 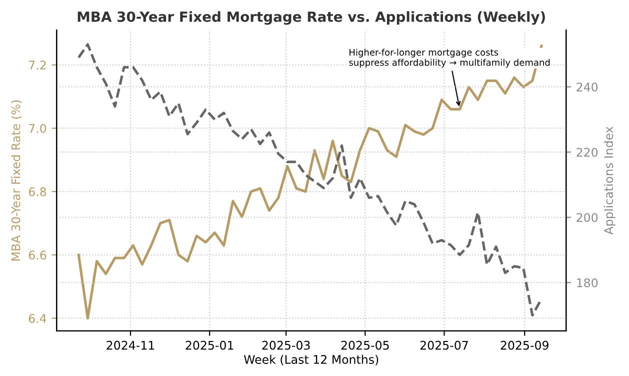 What do you see at coordinates (210, 345) in the screenshot?
I see `x-tick-label: 2025-01` at bounding box center [210, 345].